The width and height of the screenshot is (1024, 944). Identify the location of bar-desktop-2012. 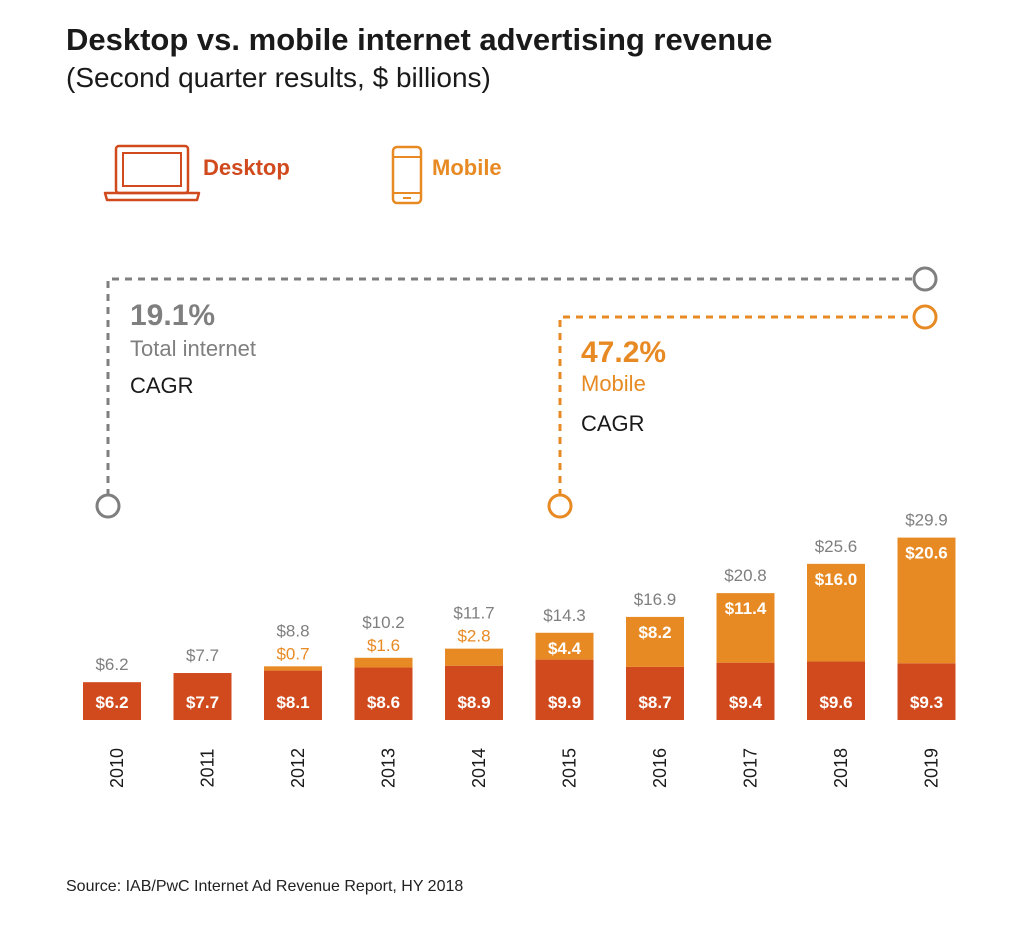
(293, 695).